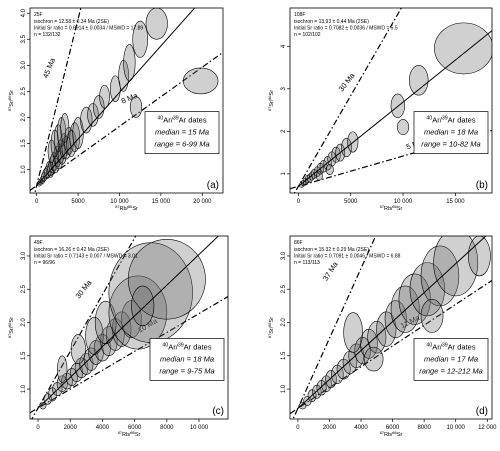  I want to click on sample-id: 86F, so click(298, 243).